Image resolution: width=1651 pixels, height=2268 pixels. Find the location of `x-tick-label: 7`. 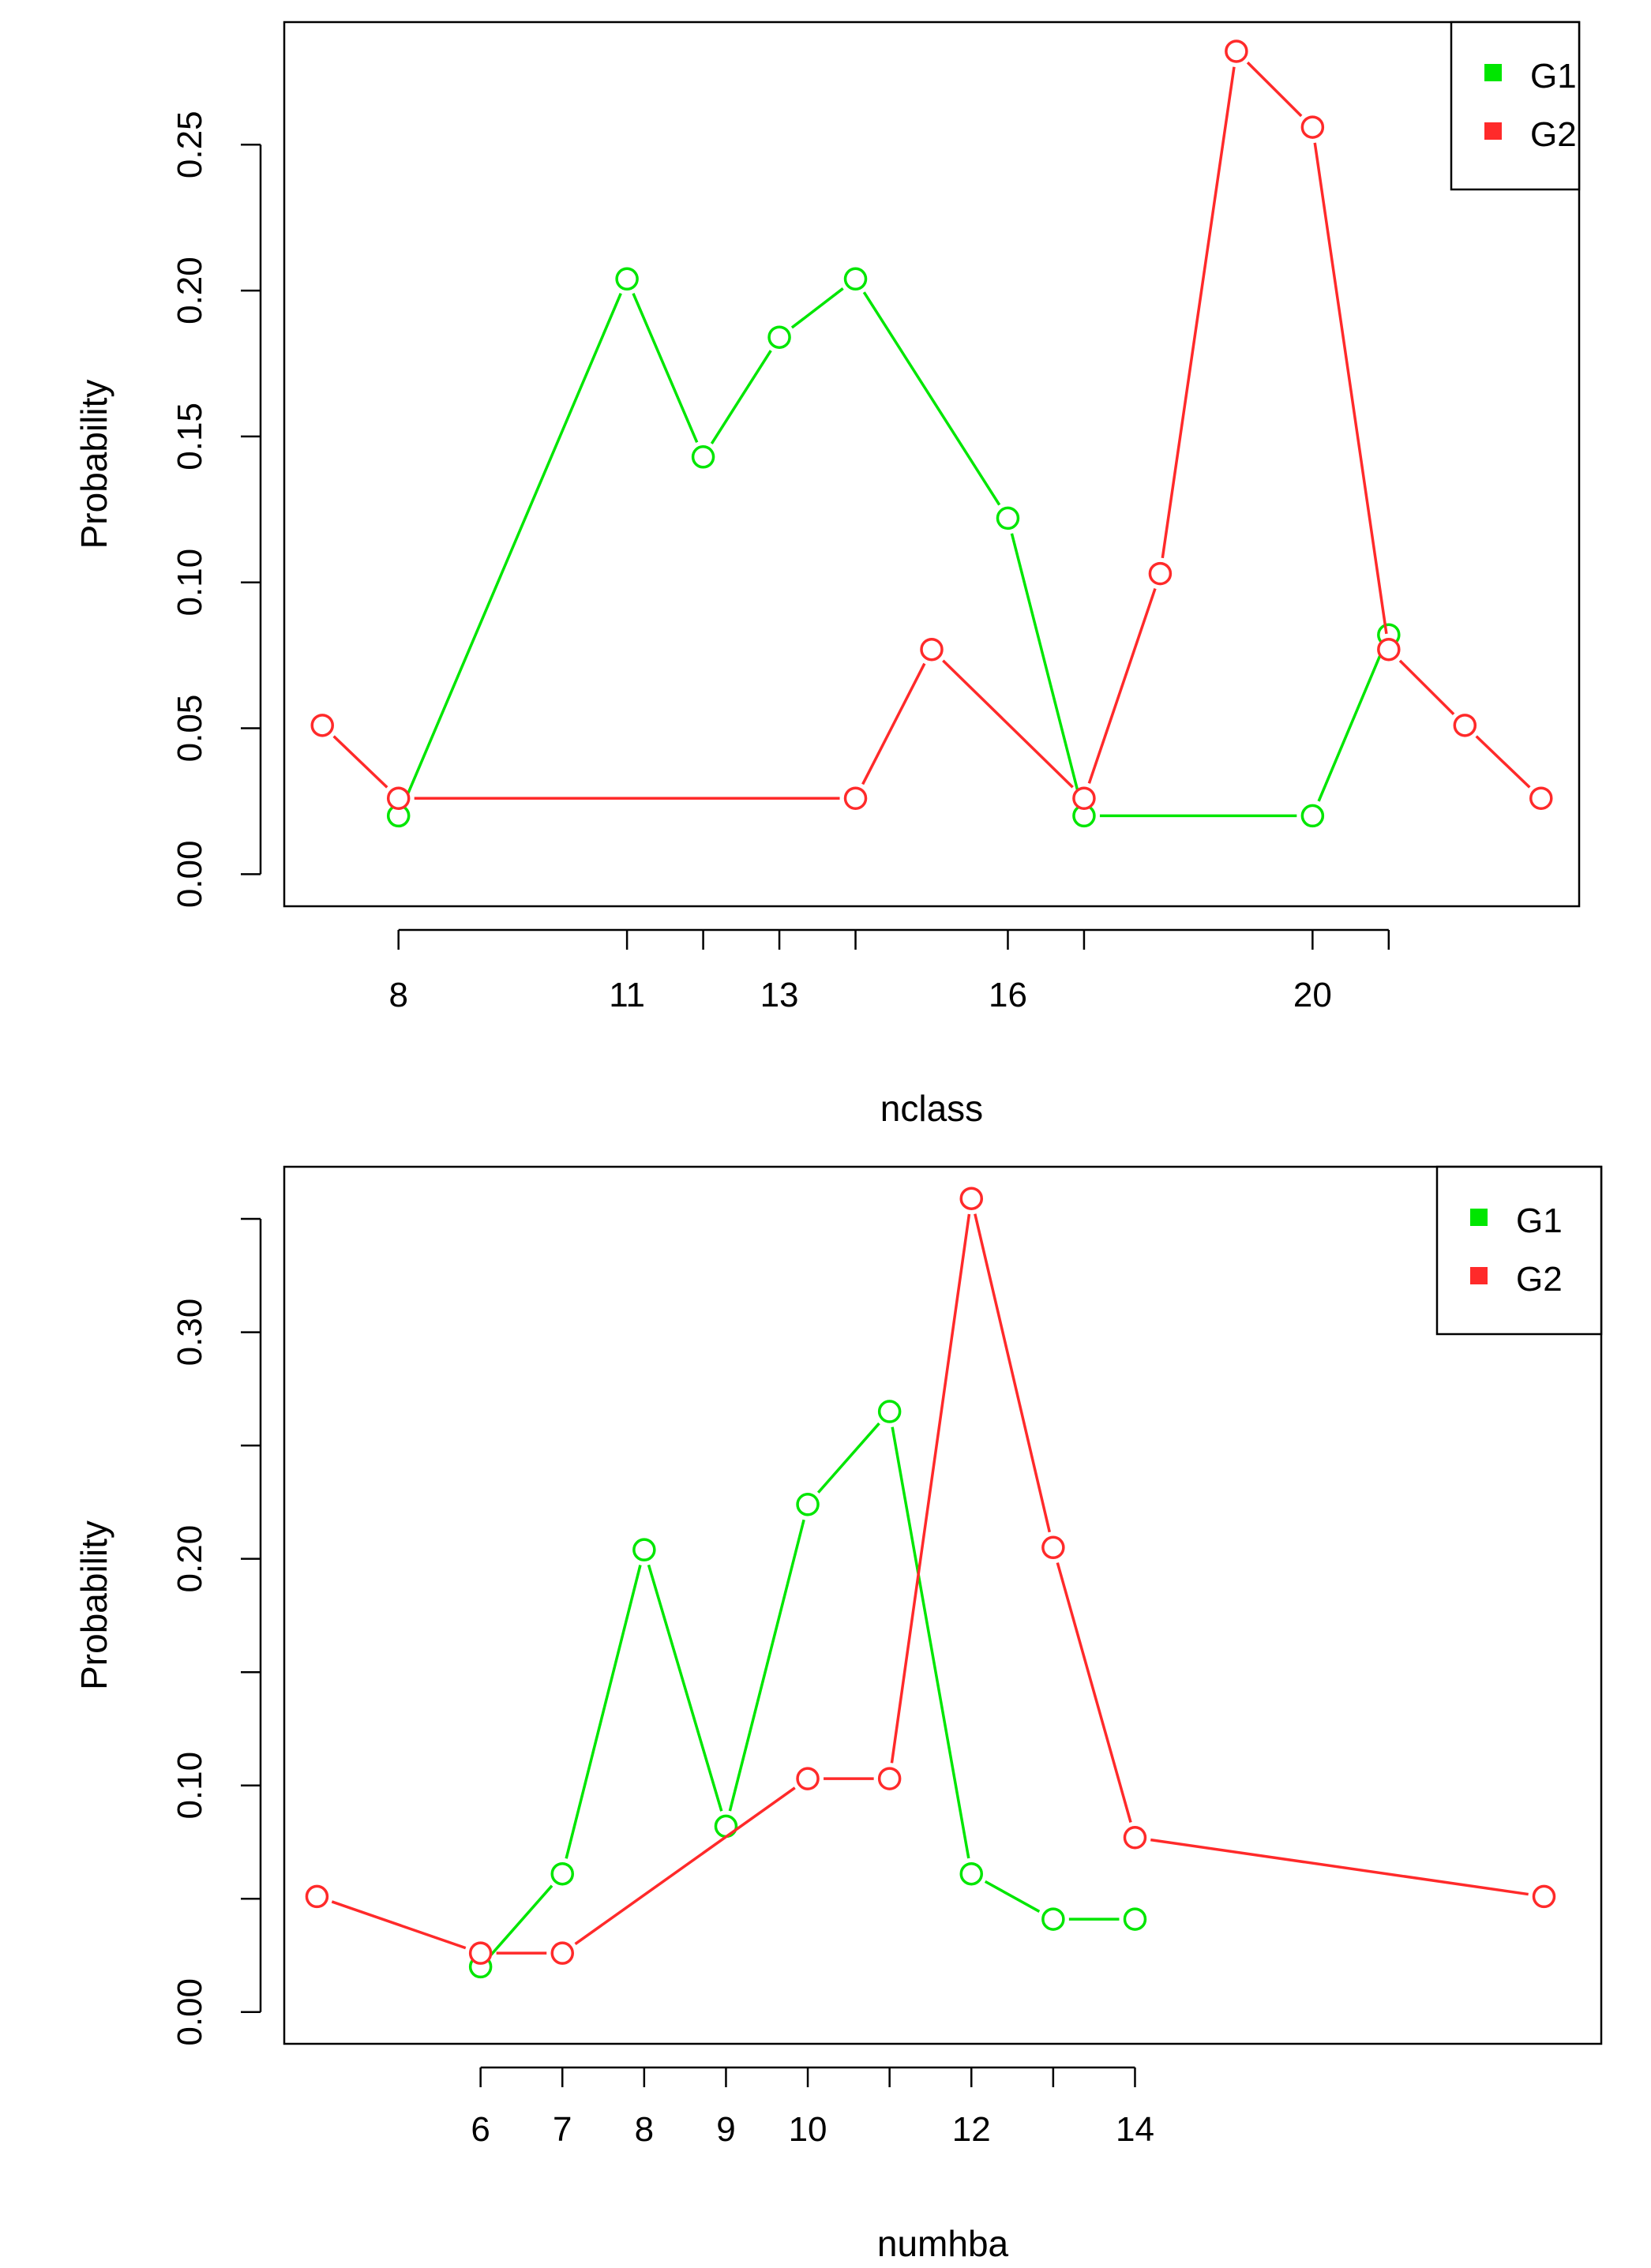

x-tick-label: 7 is located at coordinates (562, 2129).